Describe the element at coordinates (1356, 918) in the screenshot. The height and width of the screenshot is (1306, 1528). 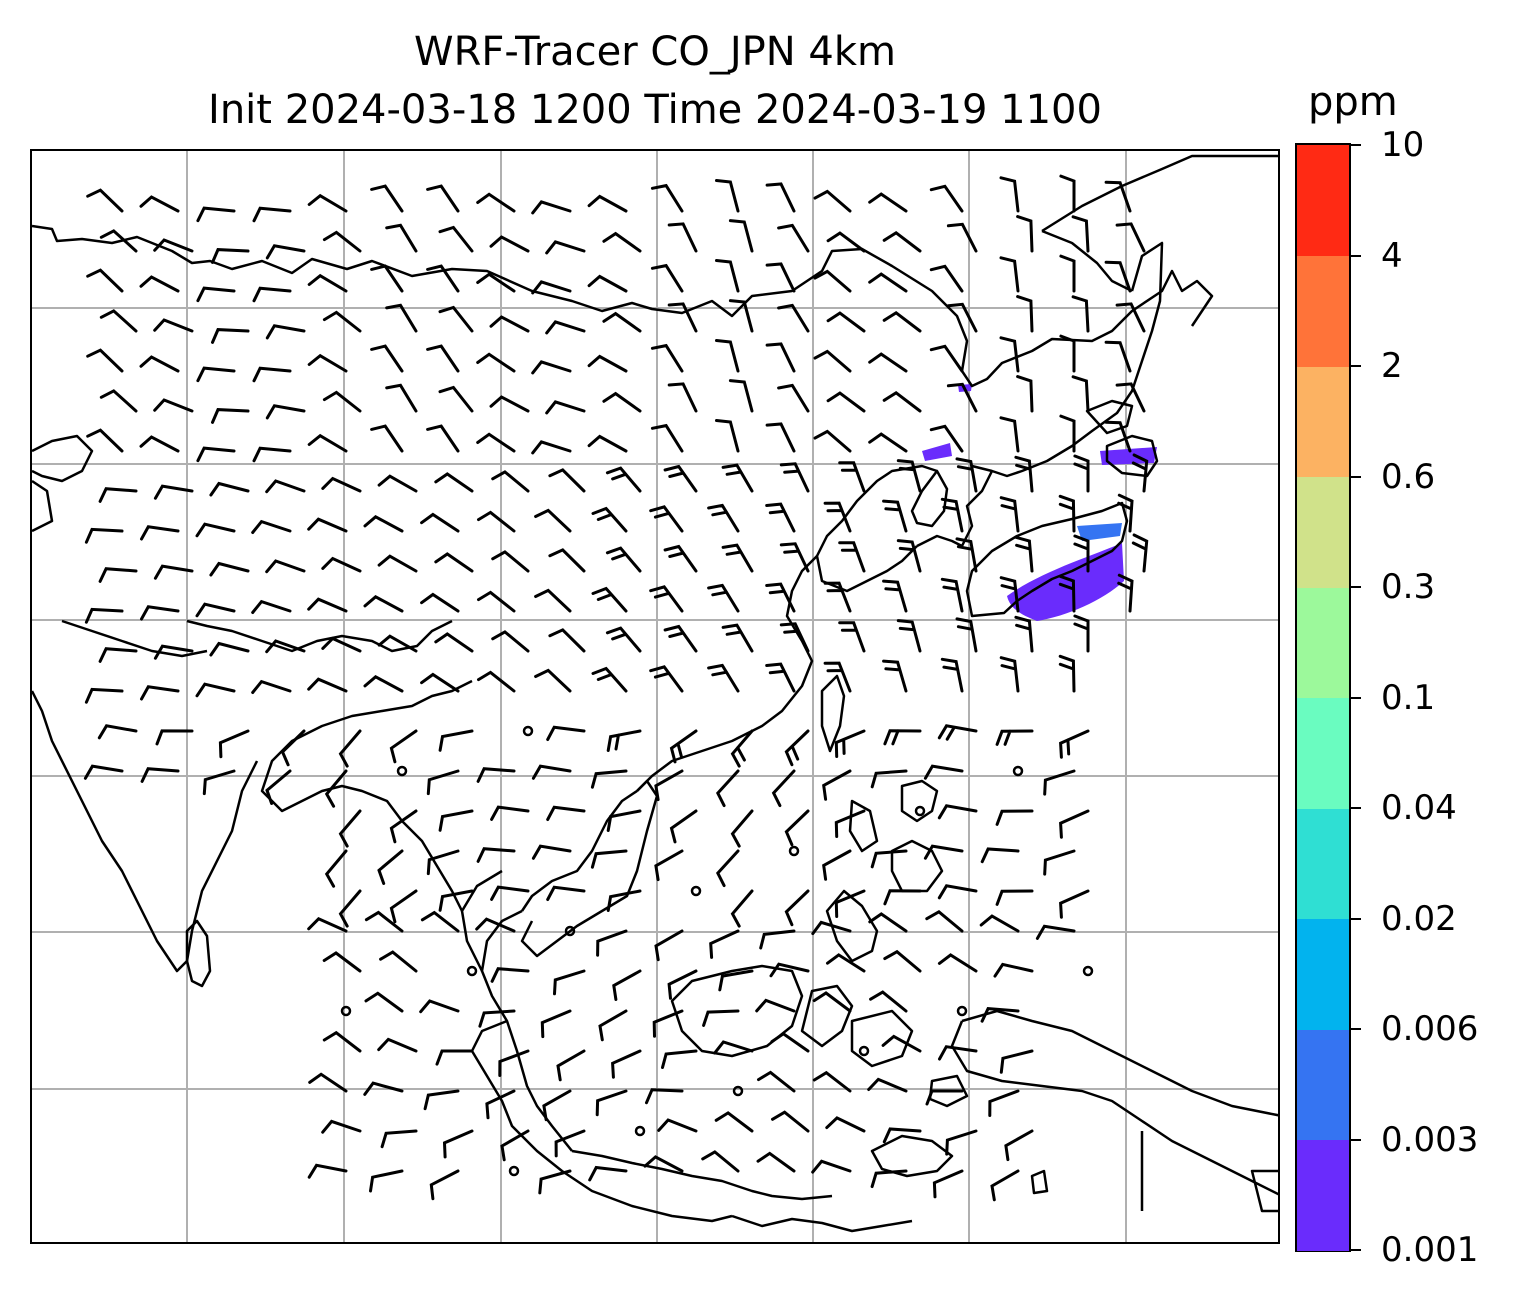
I see `colorbar-tick-mark` at that location.